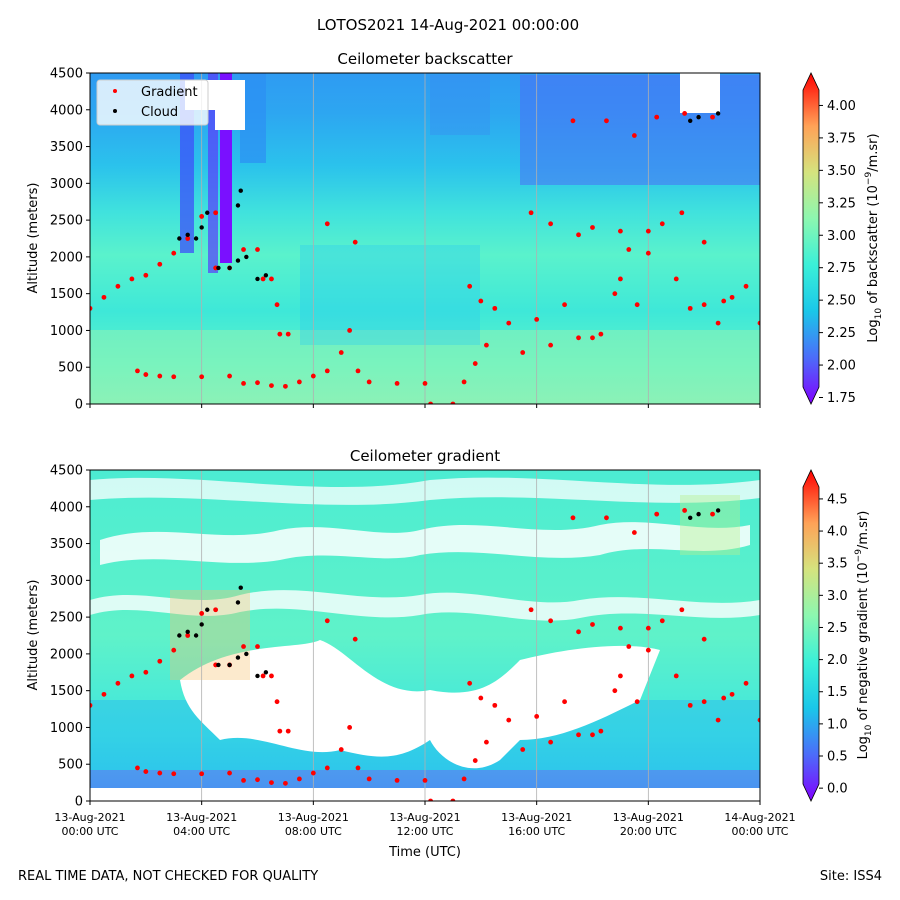  What do you see at coordinates (66, 147) in the screenshot?
I see `backscatter-ytick-label: 3500` at bounding box center [66, 147].